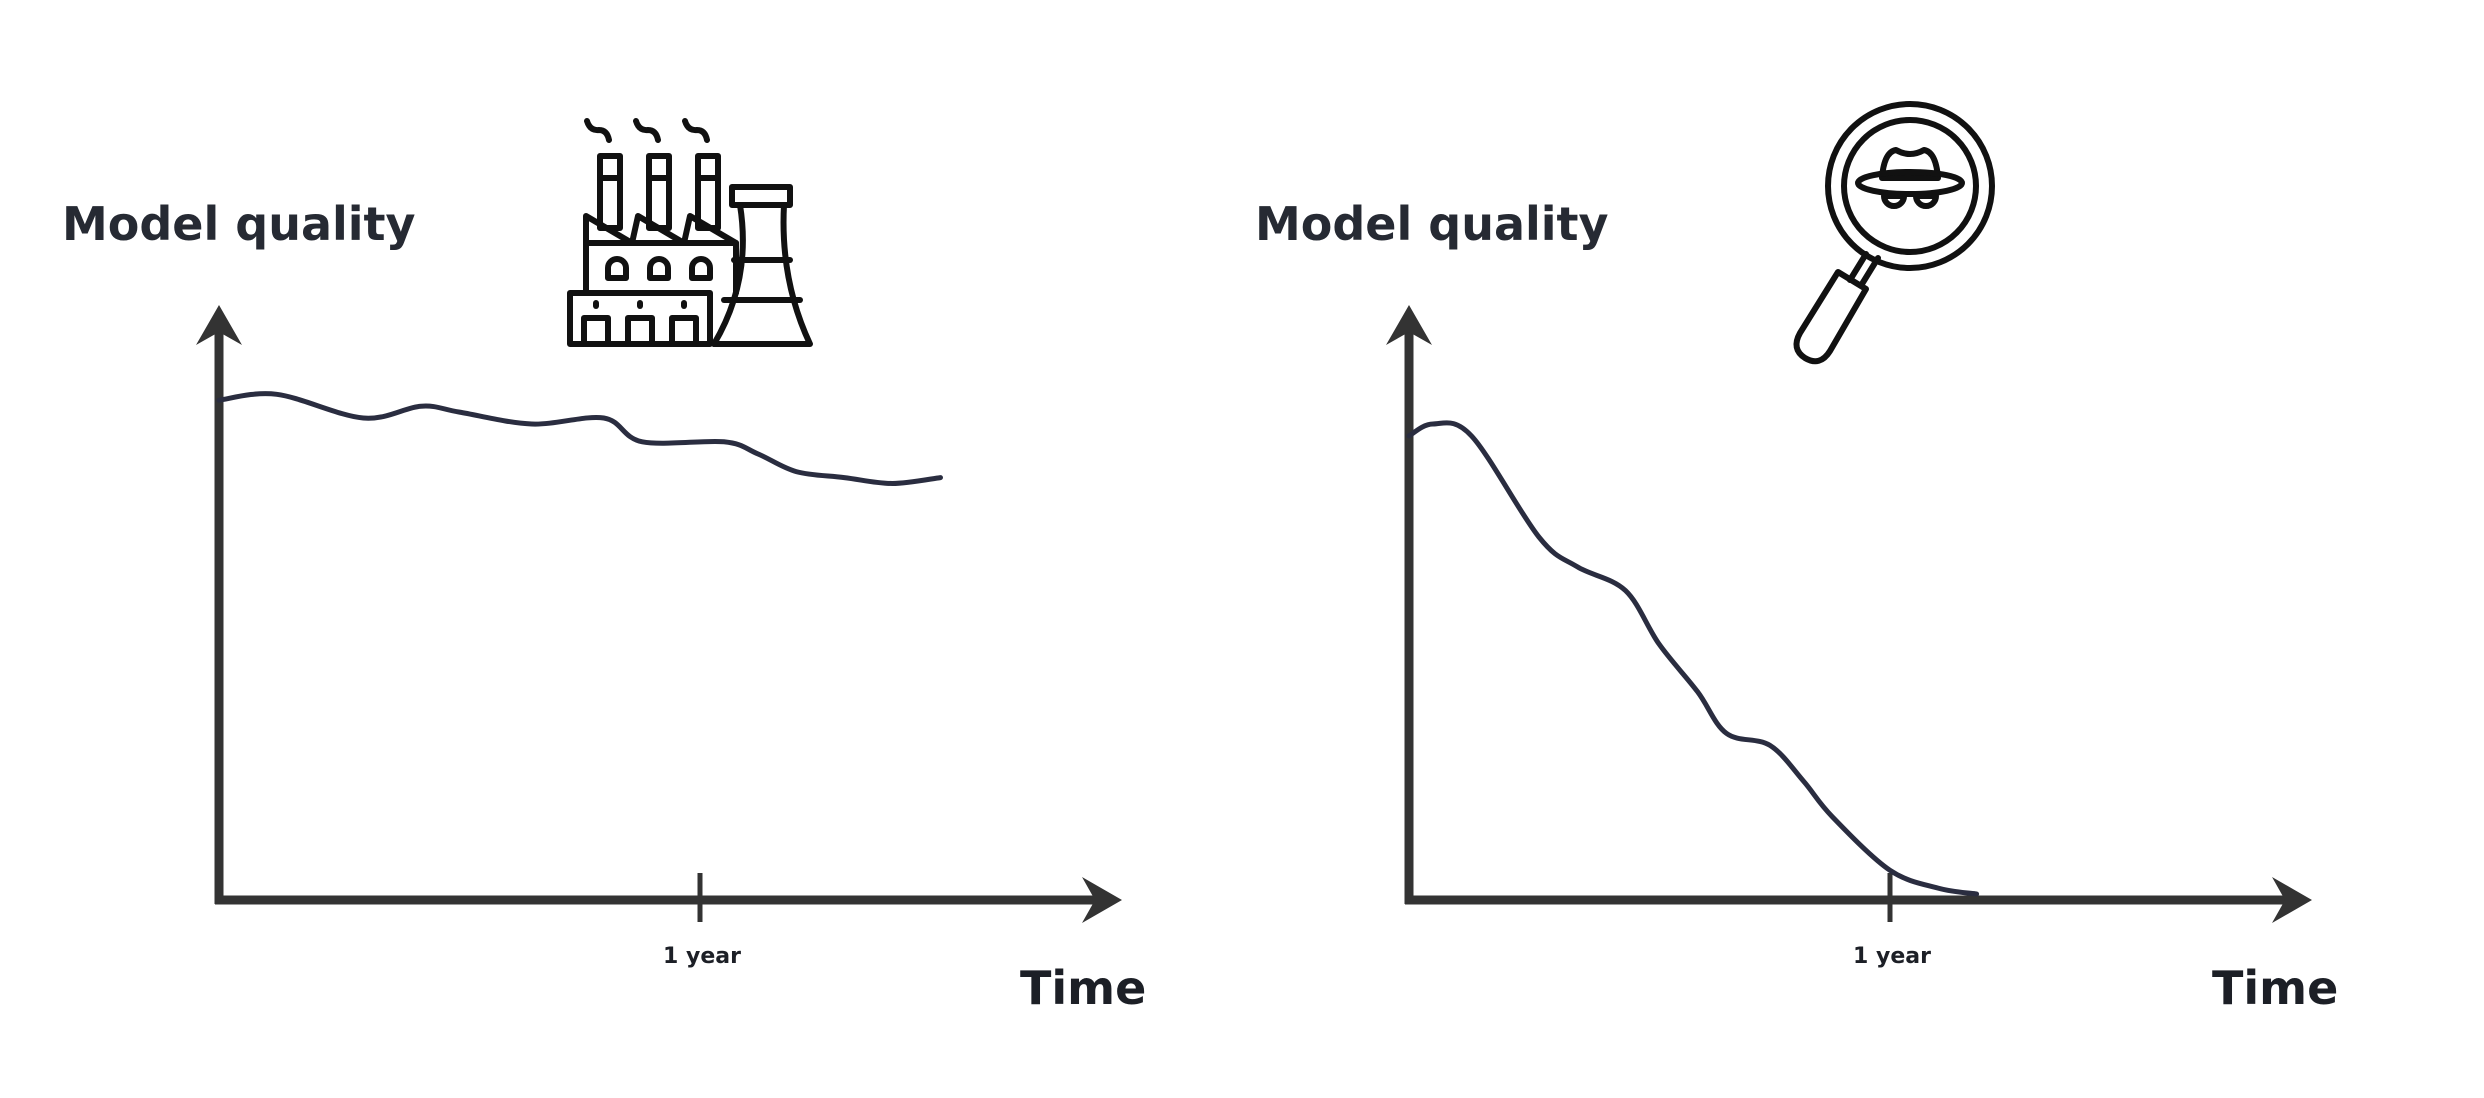 The width and height of the screenshot is (2484, 1098). I want to click on magnifier-spy-icon, so click(1894, 233).